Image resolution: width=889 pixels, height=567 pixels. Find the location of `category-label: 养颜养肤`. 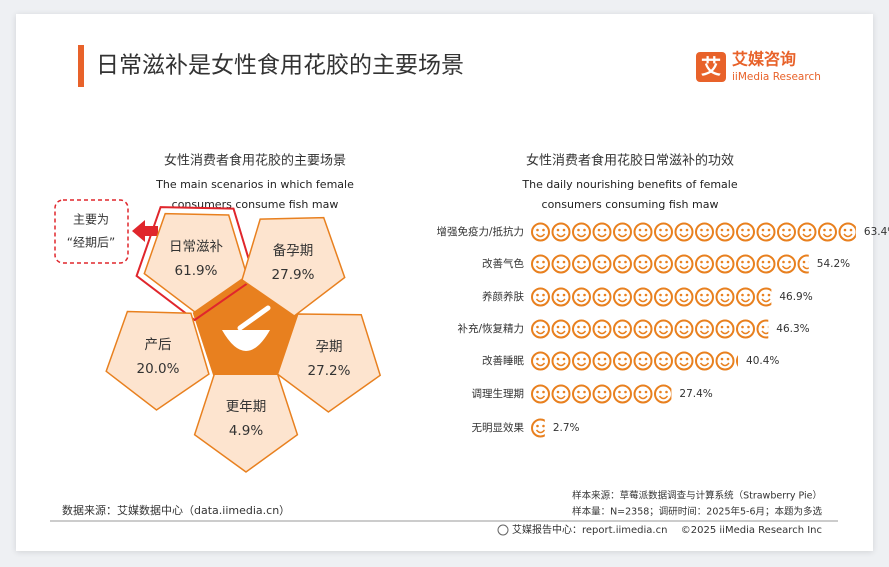

category-label: 养颜养肤 is located at coordinates (503, 296).